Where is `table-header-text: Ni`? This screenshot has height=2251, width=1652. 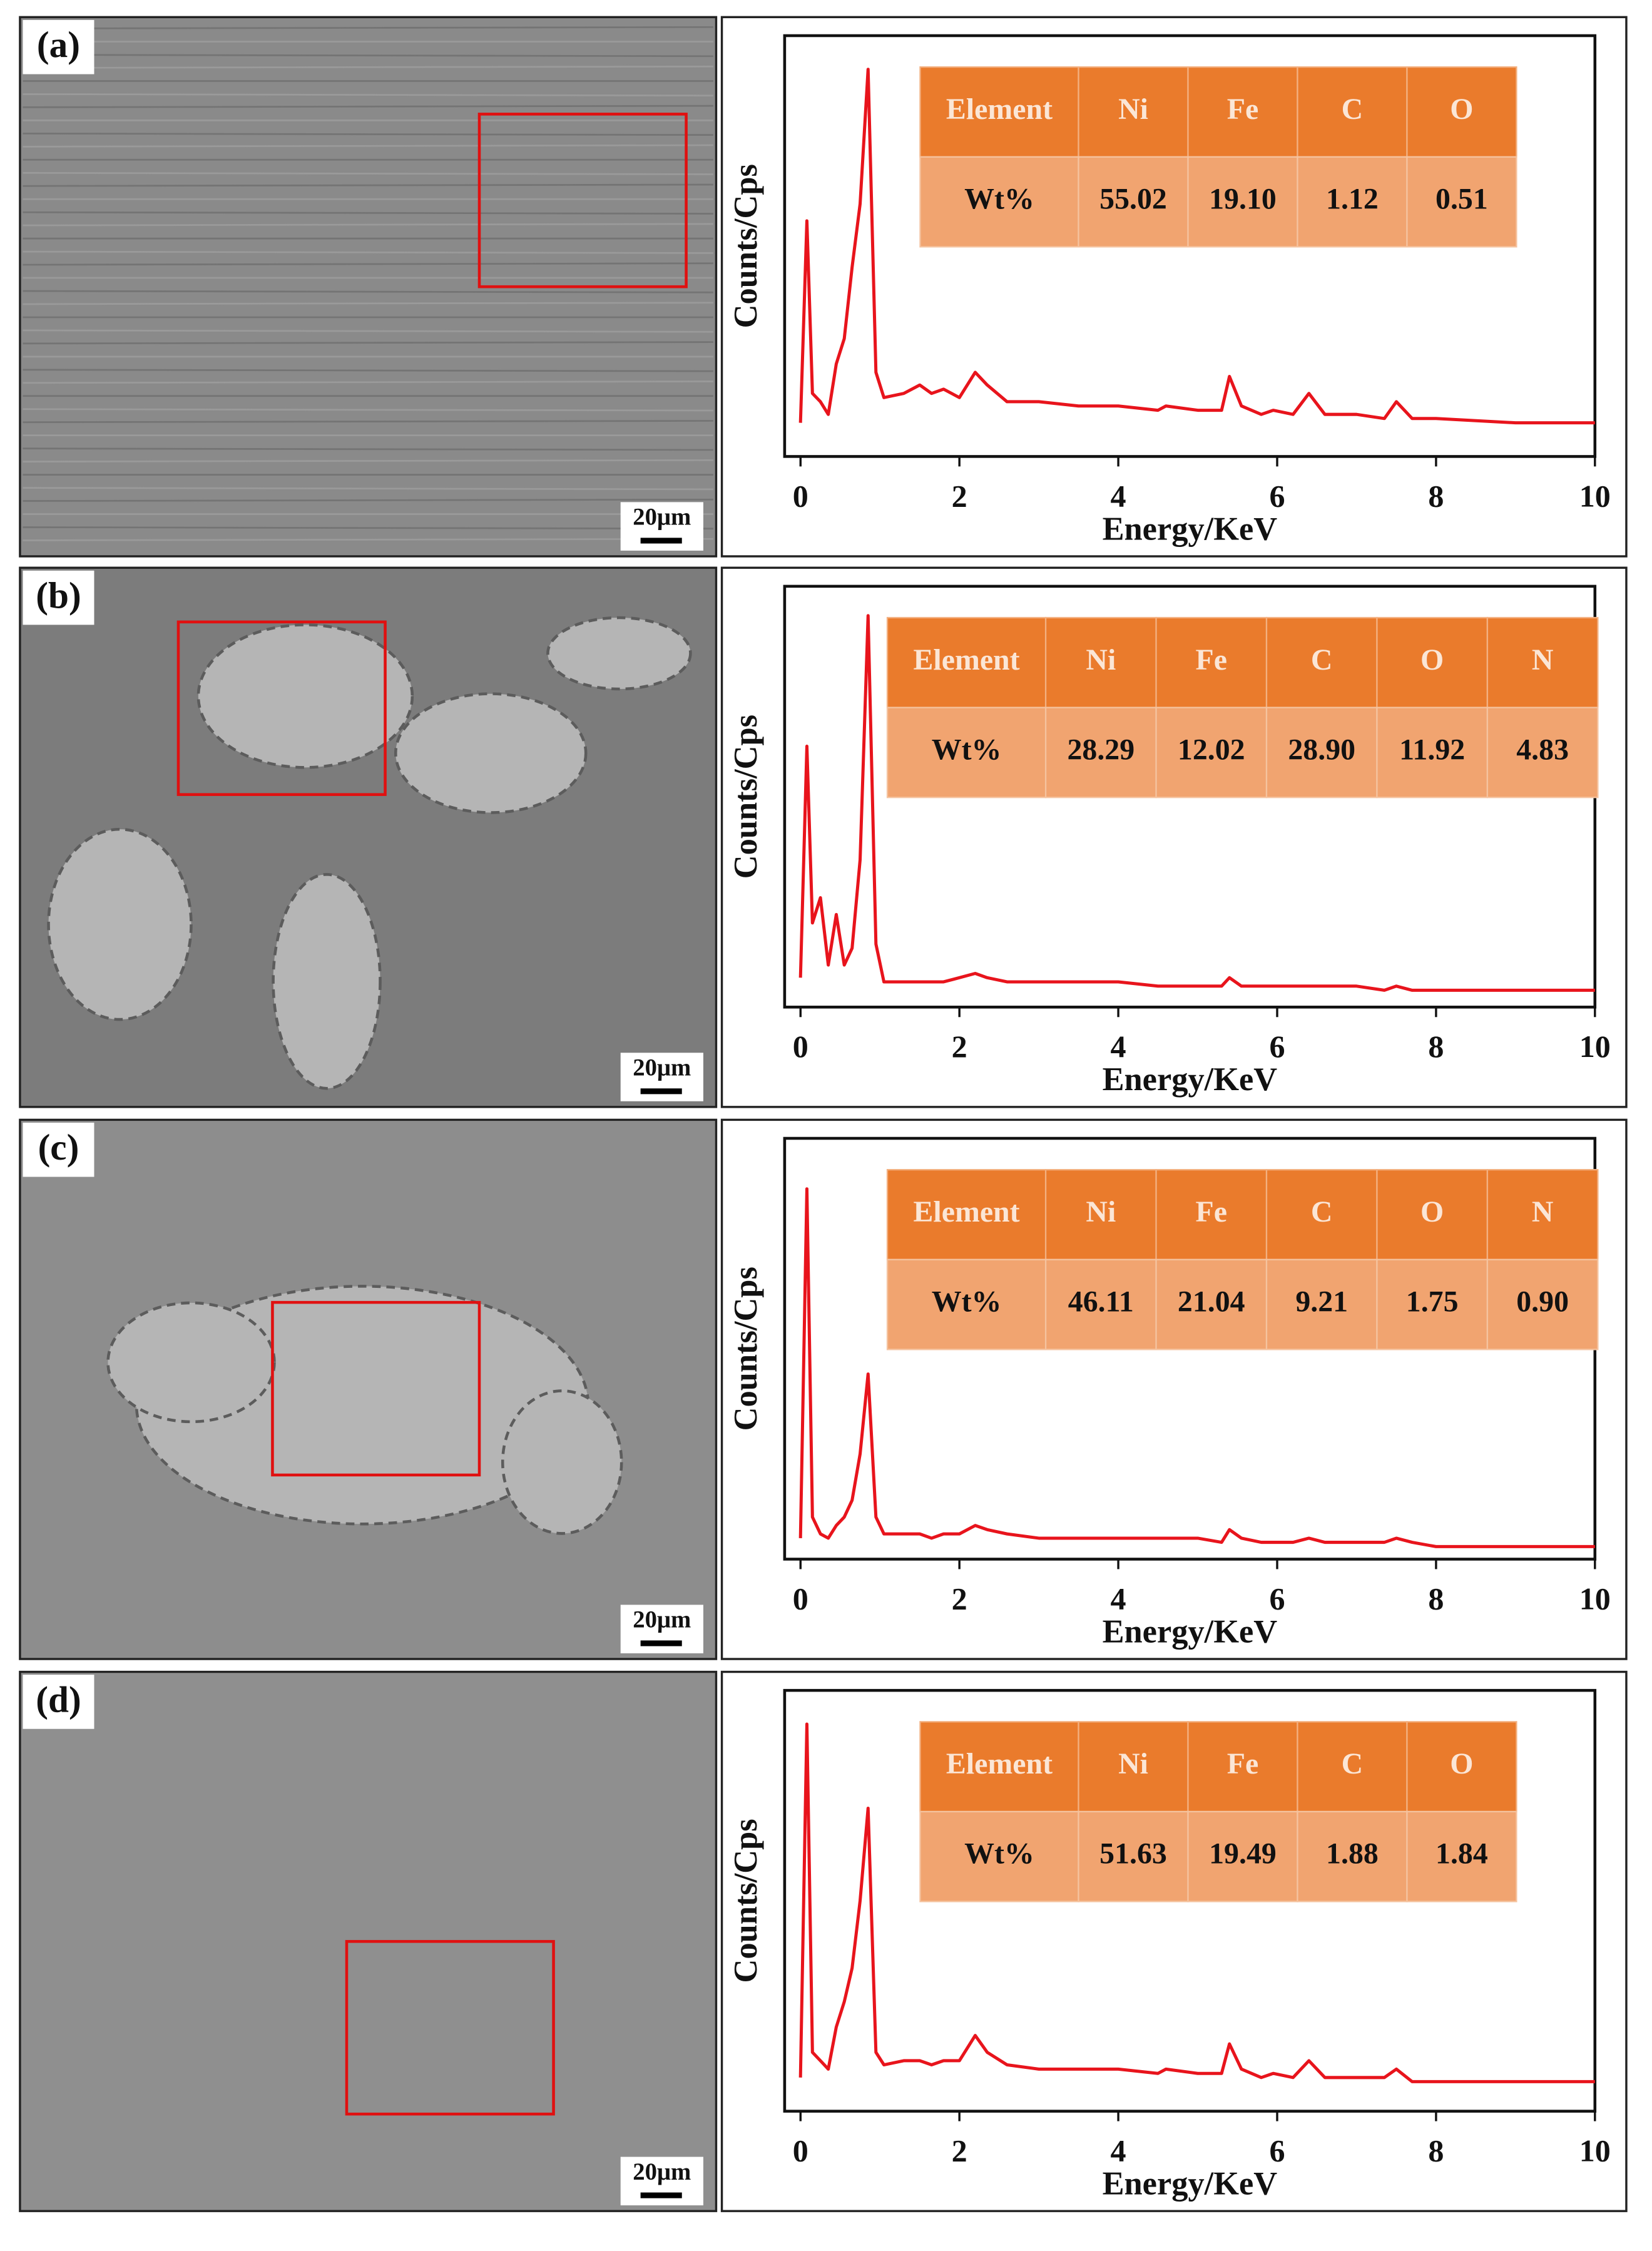
table-header-text: Ni is located at coordinates (1133, 109).